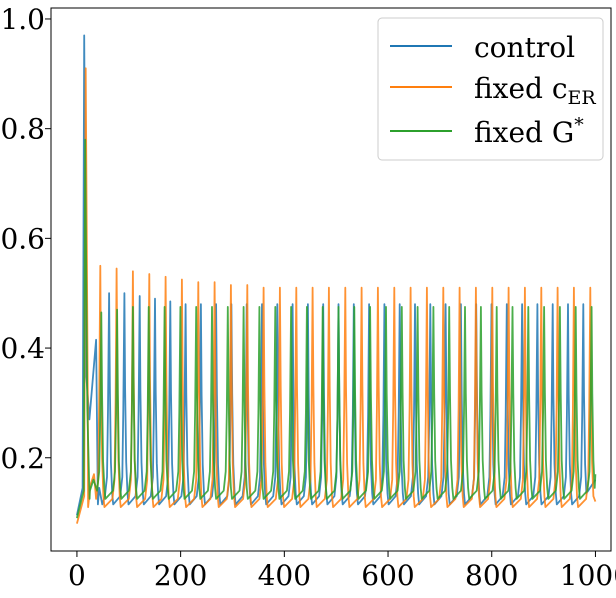  What do you see at coordinates (22, 19) in the screenshot?
I see `y-tick-label: 1.0` at bounding box center [22, 19].